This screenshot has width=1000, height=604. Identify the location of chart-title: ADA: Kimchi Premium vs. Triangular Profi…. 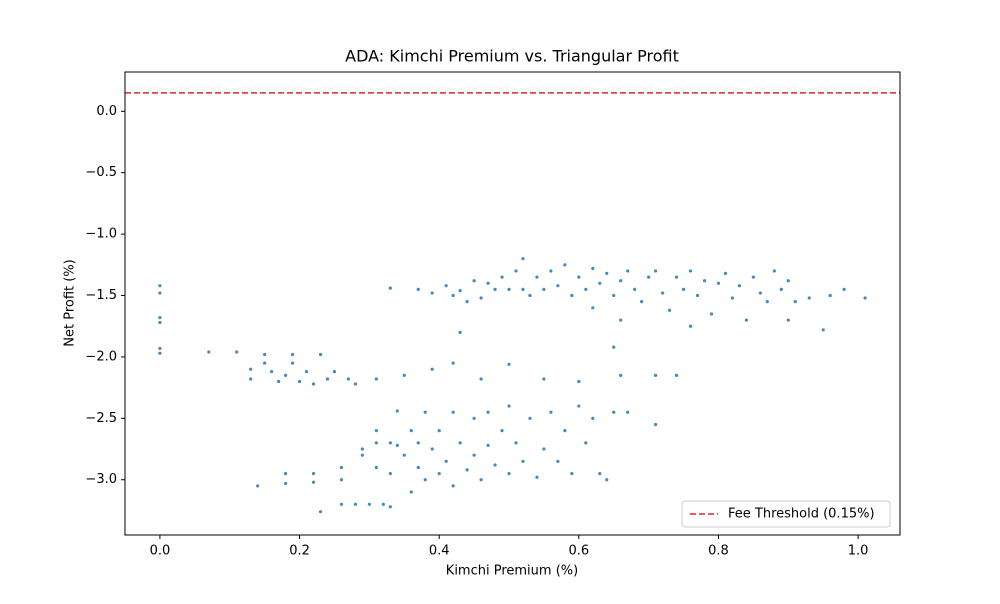
(512, 56).